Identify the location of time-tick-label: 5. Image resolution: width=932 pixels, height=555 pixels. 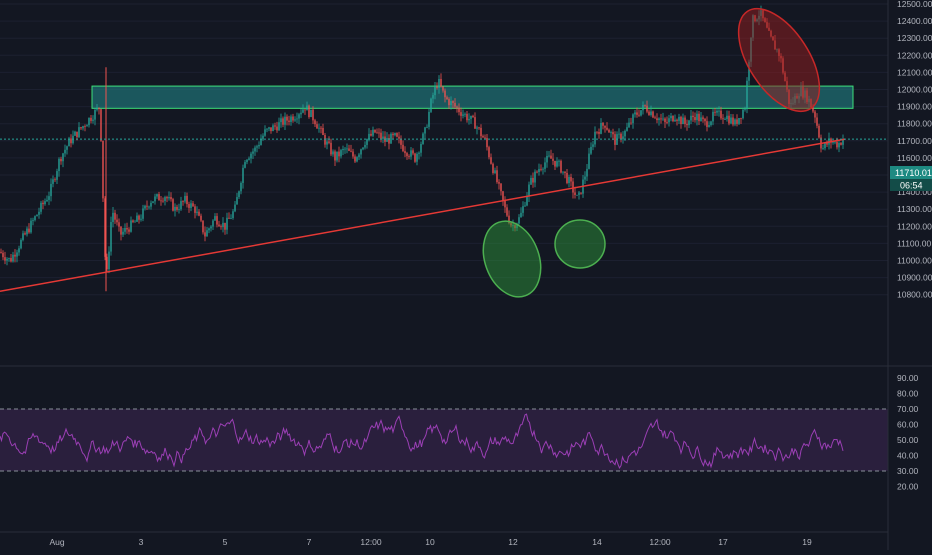
(225, 542).